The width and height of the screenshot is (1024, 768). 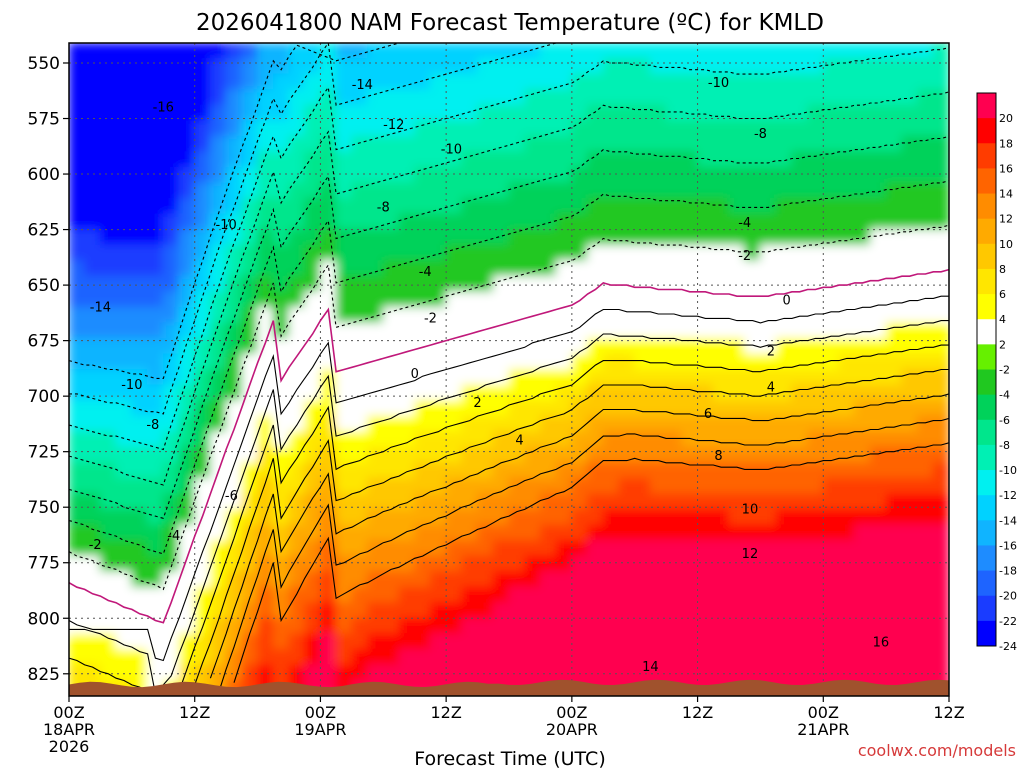 I want to click on contour-label: -10, so click(x=451, y=150).